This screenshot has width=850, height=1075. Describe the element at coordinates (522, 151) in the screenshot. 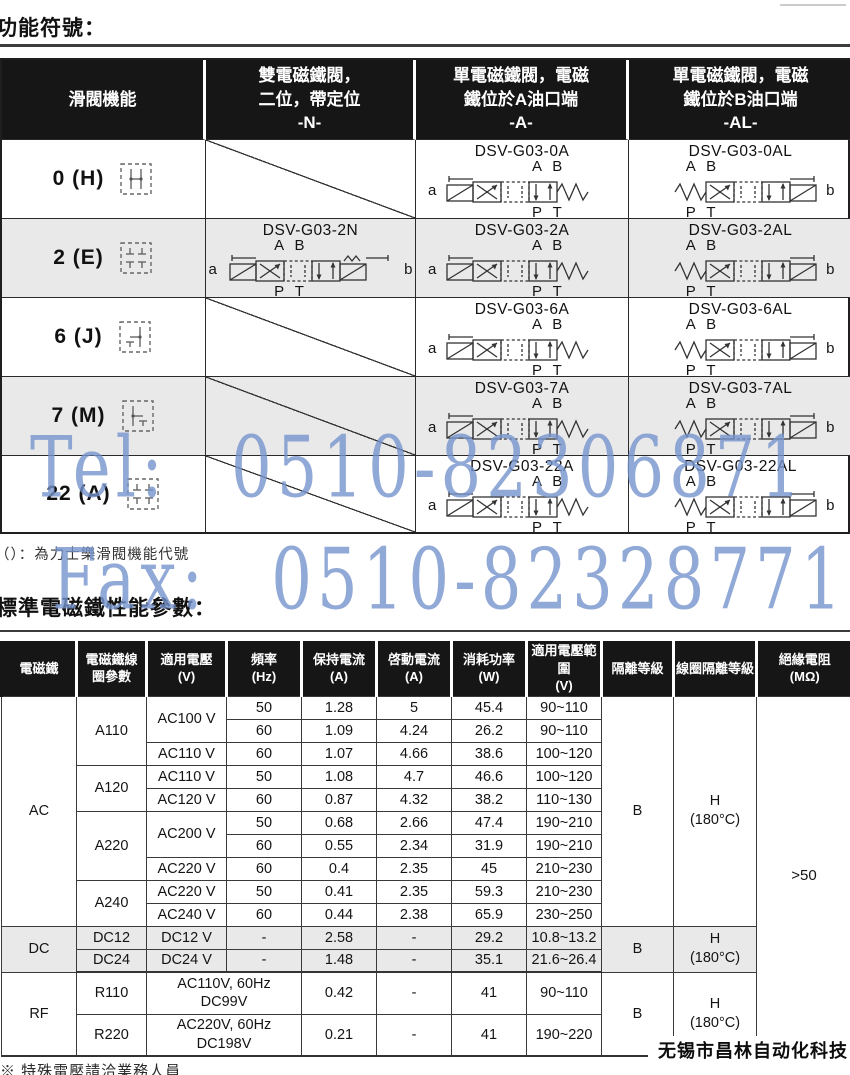

I see `valve-model-code: DSV-G03-0A` at that location.